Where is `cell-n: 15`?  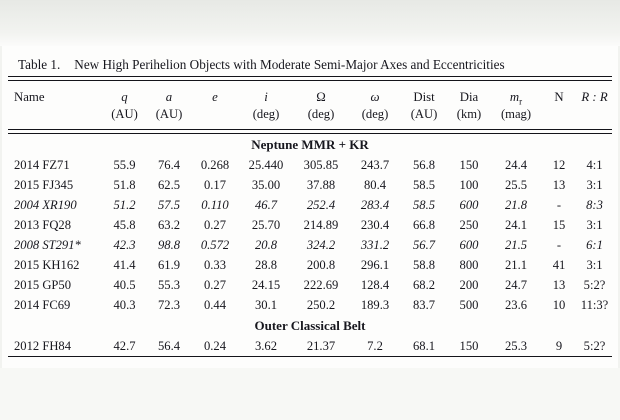
cell-n: 15 is located at coordinates (559, 224).